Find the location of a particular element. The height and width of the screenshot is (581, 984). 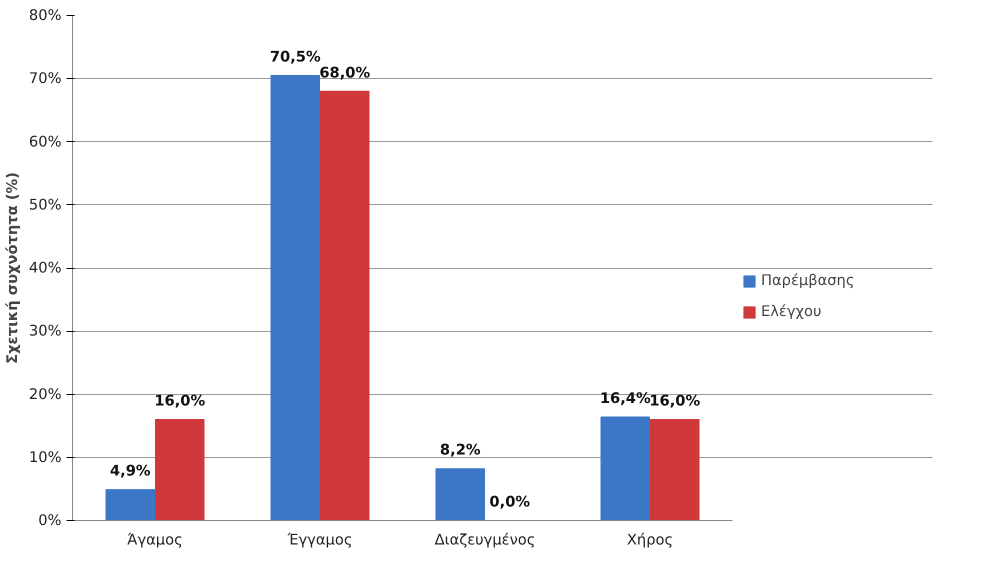

x-tick-label: Χήρος is located at coordinates (650, 540).